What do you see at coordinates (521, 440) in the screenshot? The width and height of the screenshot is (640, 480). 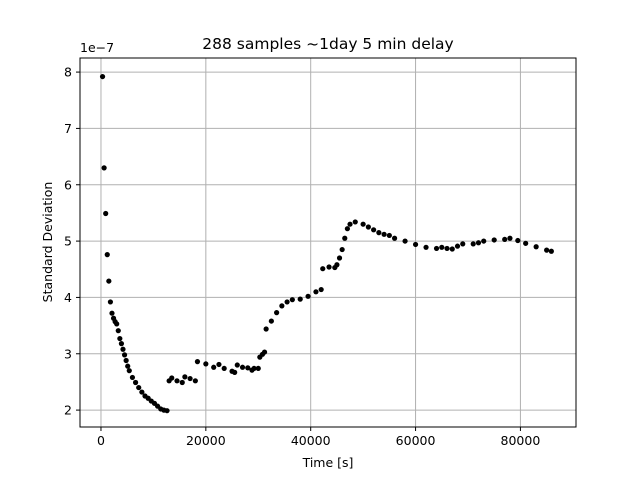 I see `x-tick-label: 80000` at bounding box center [521, 440].